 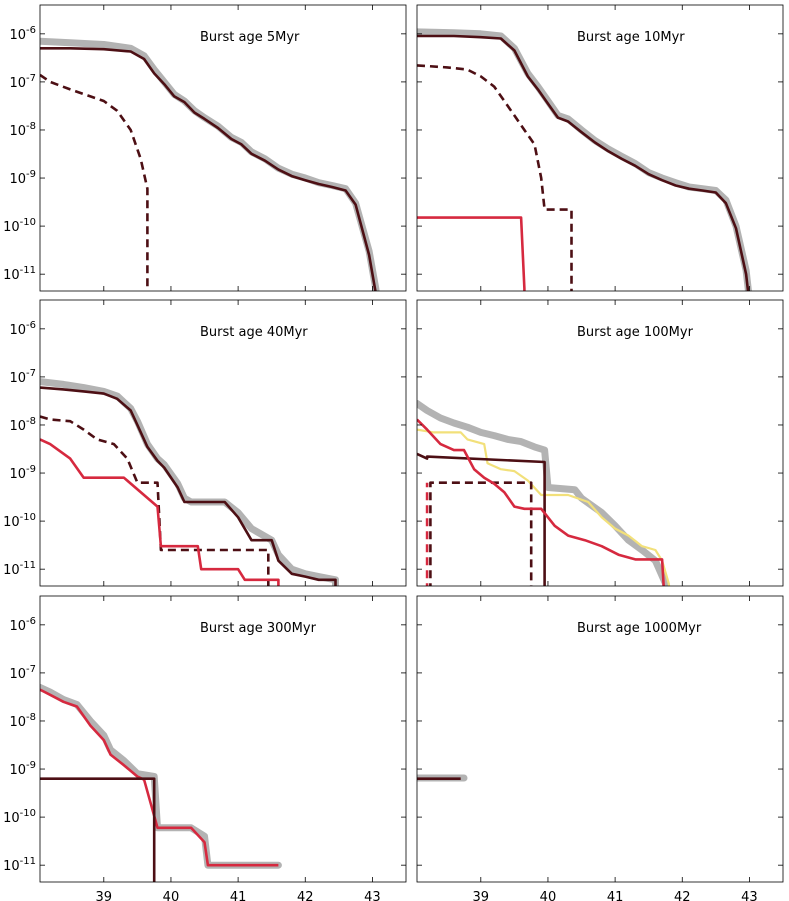 I want to click on panel-4: Burst age 100Myr, so click(x=600, y=443).